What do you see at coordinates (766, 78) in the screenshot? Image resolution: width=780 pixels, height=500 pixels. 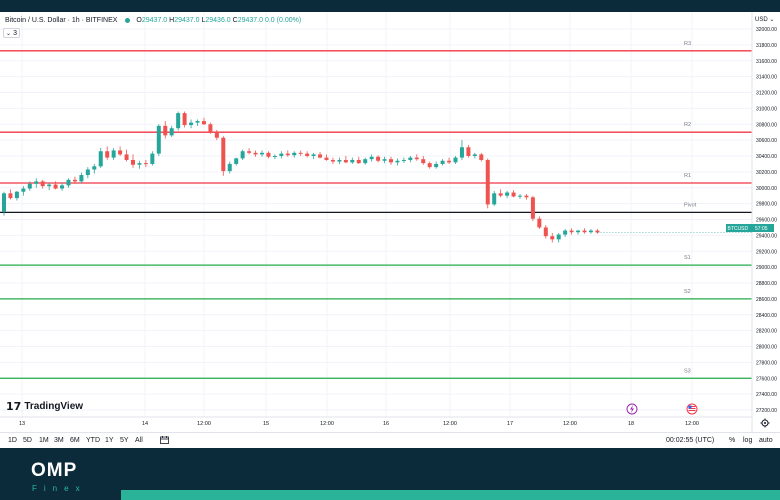 I see `price-tick-label: 31400.00` at bounding box center [766, 78].